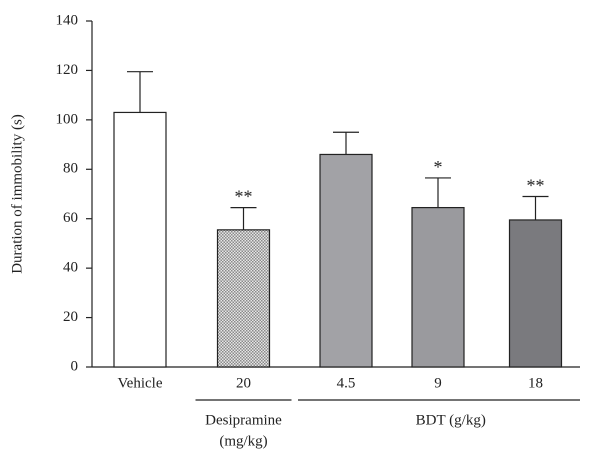 Image resolution: width=598 pixels, height=455 pixels. What do you see at coordinates (70, 218) in the screenshot?
I see `y-tick-label: 60` at bounding box center [70, 218].